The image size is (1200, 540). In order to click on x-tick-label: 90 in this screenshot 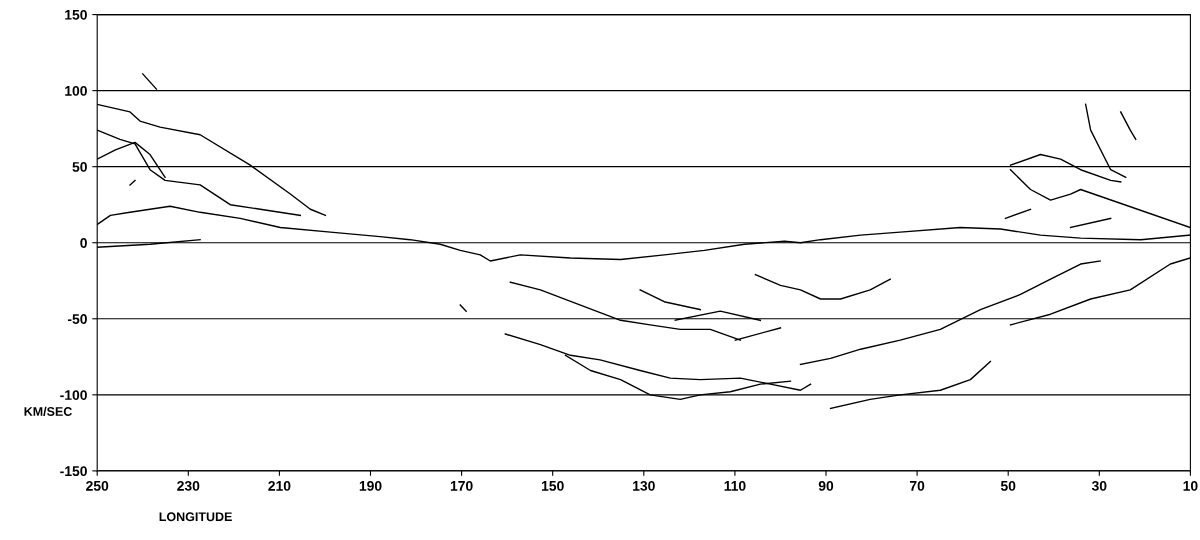, I will do `click(826, 485)`.